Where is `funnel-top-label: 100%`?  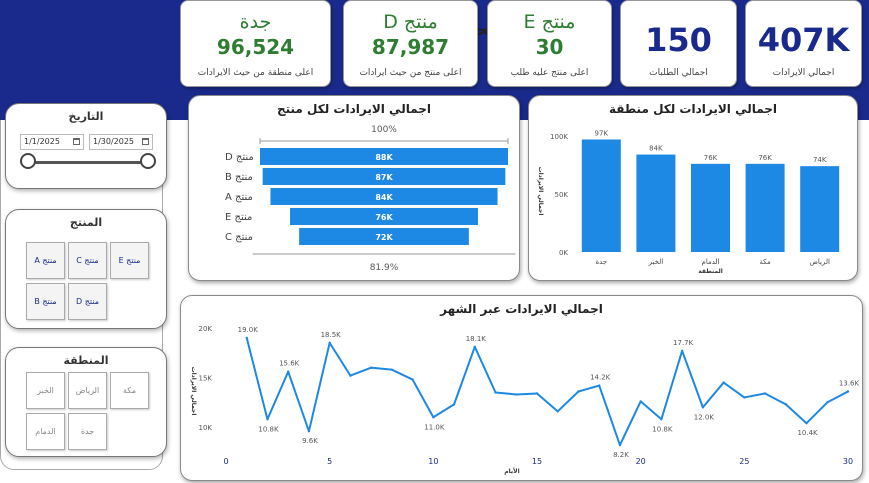
funnel-top-label: 100% is located at coordinates (384, 130).